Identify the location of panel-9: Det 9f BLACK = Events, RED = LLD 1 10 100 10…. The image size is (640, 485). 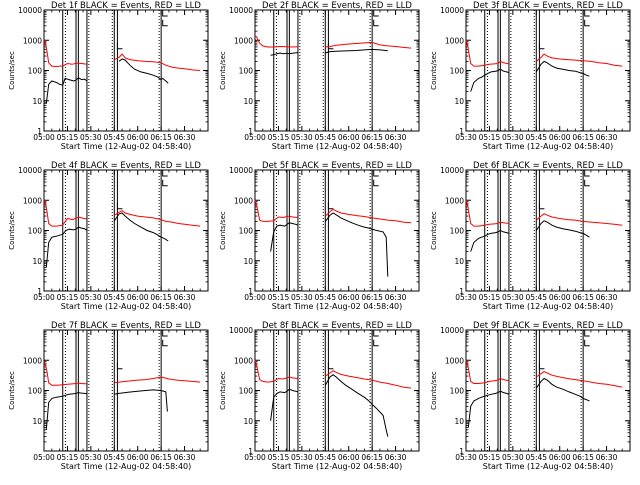
(530, 396).